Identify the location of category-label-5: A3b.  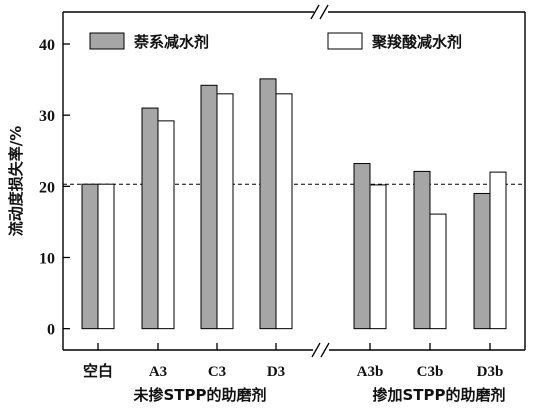
(370, 372).